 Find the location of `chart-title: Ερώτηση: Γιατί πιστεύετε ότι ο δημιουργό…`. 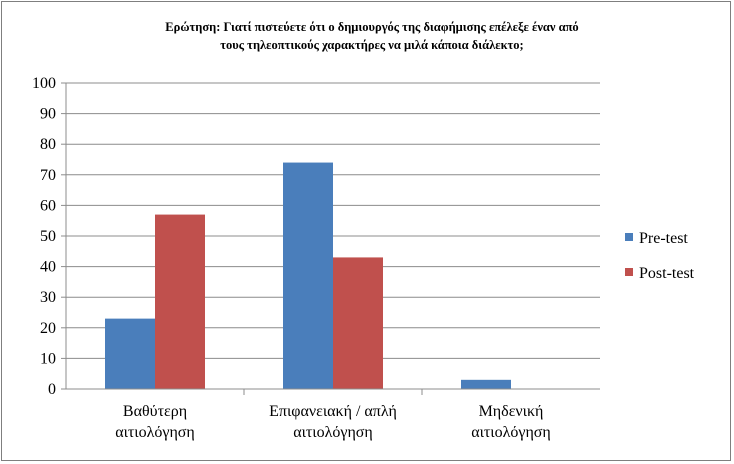

chart-title: Ερώτηση: Γιατί πιστεύετε ότι ο δημιουργό… is located at coordinates (372, 36).